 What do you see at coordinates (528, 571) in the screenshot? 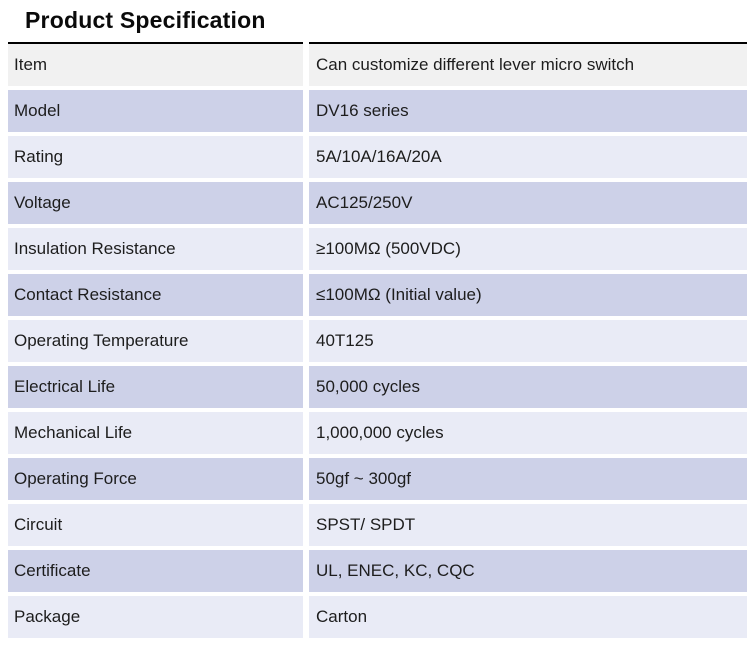
I see `spec-value-cell: UL, ENEC, KC, CQC` at bounding box center [528, 571].